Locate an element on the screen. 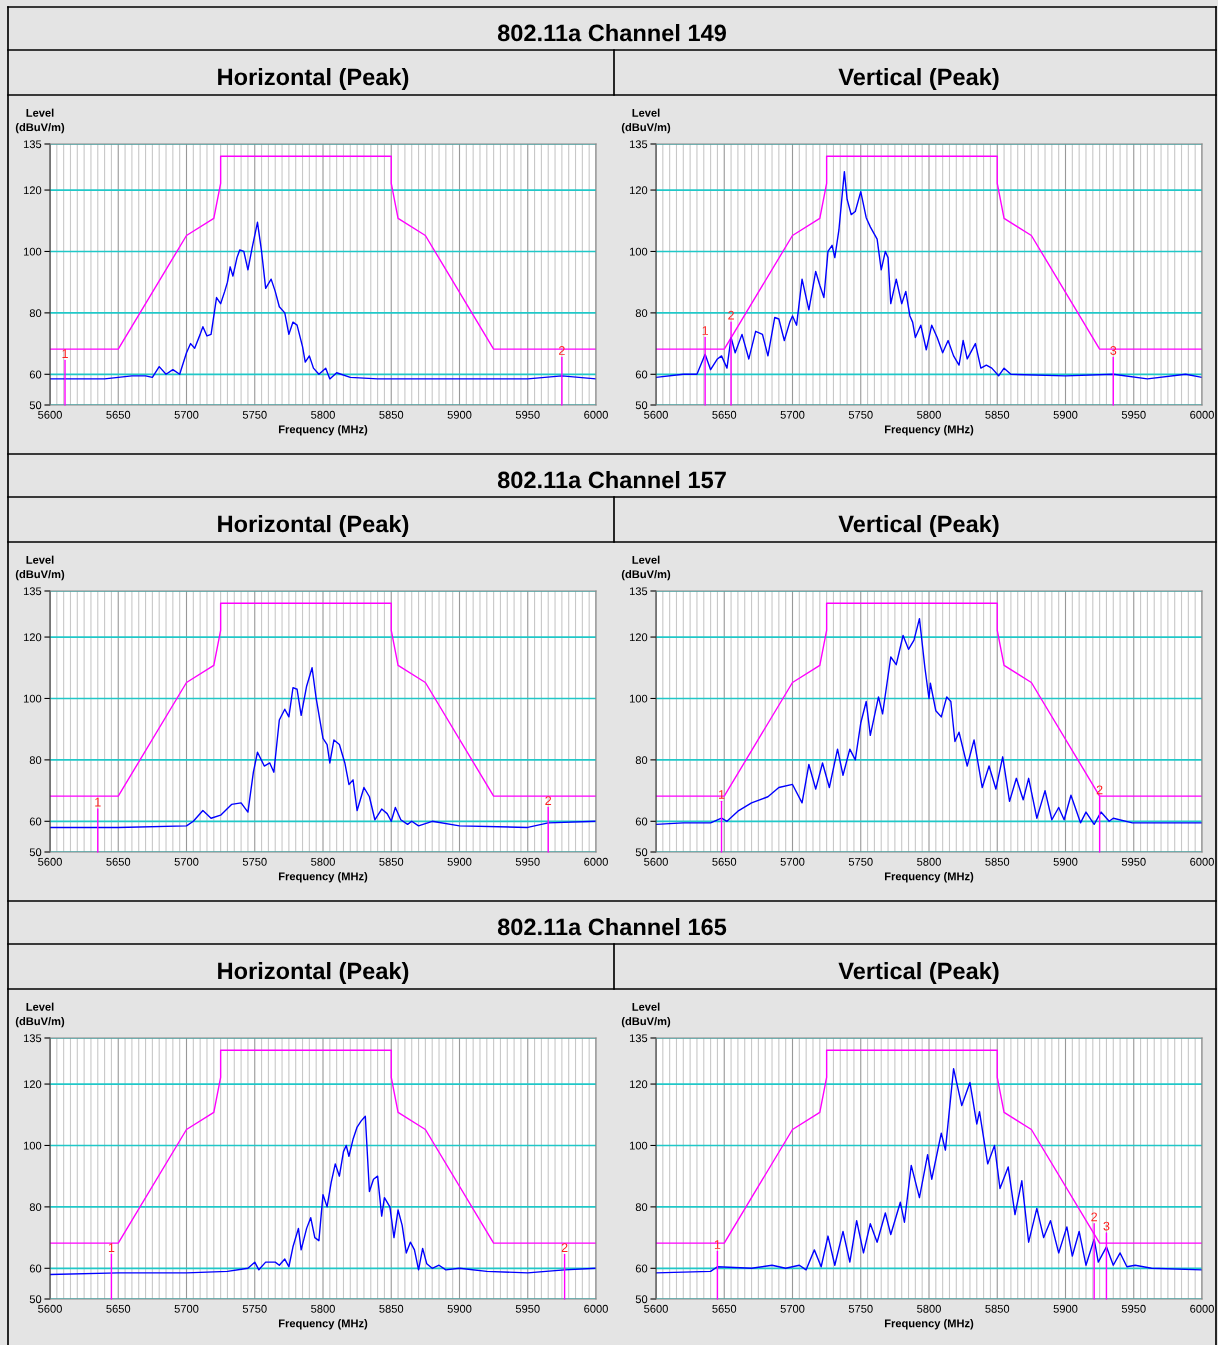 Image resolution: width=1218 pixels, height=1345 pixels. chart-title: 802.11a Channel 165 is located at coordinates (612, 926).